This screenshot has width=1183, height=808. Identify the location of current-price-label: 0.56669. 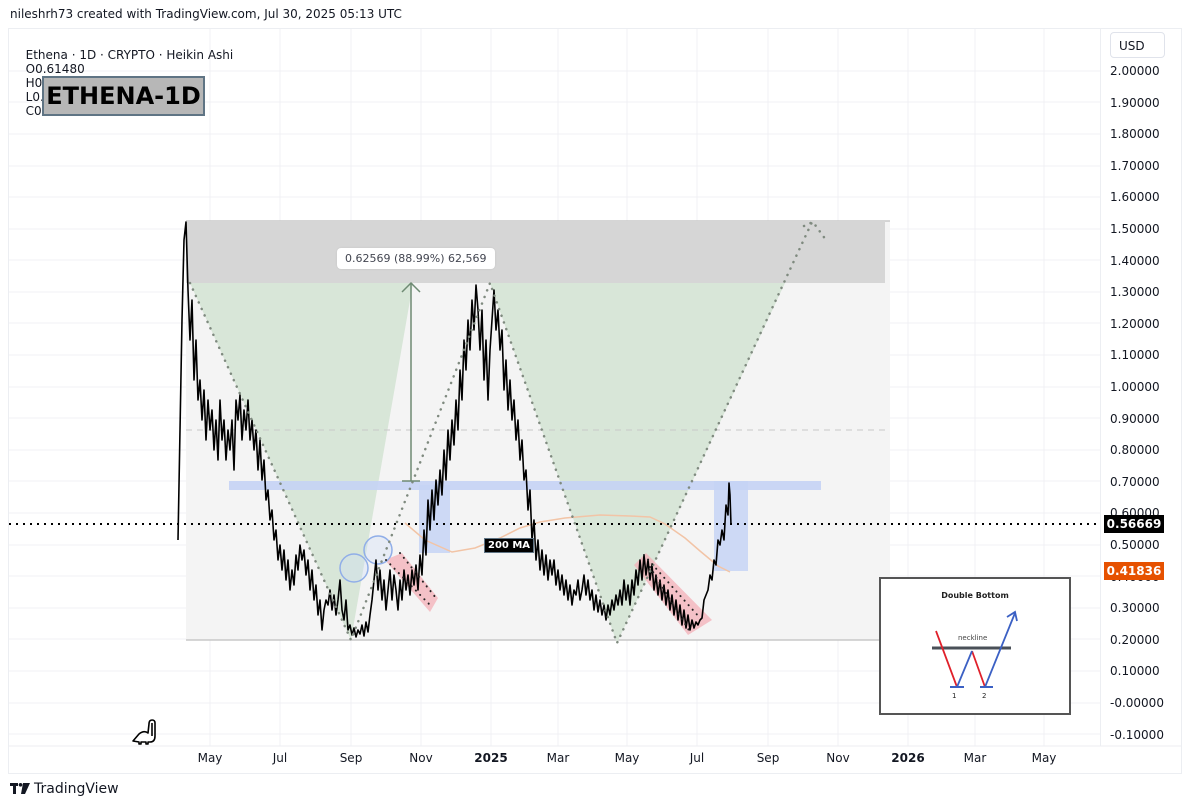
(1134, 524).